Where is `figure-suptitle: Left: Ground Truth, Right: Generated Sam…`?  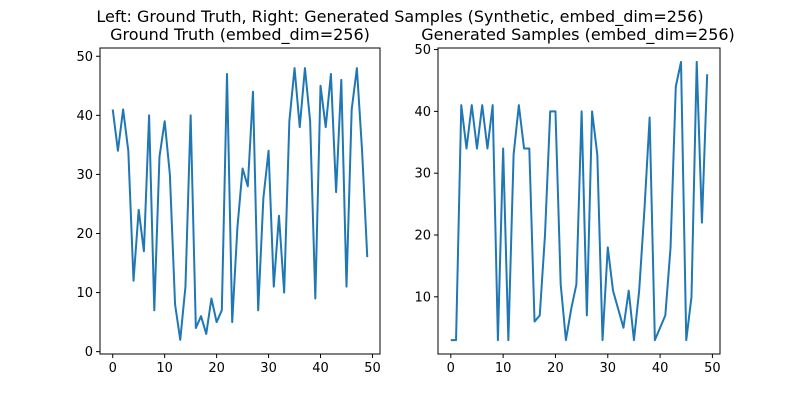 figure-suptitle: Left: Ground Truth, Right: Generated Sam… is located at coordinates (399, 17).